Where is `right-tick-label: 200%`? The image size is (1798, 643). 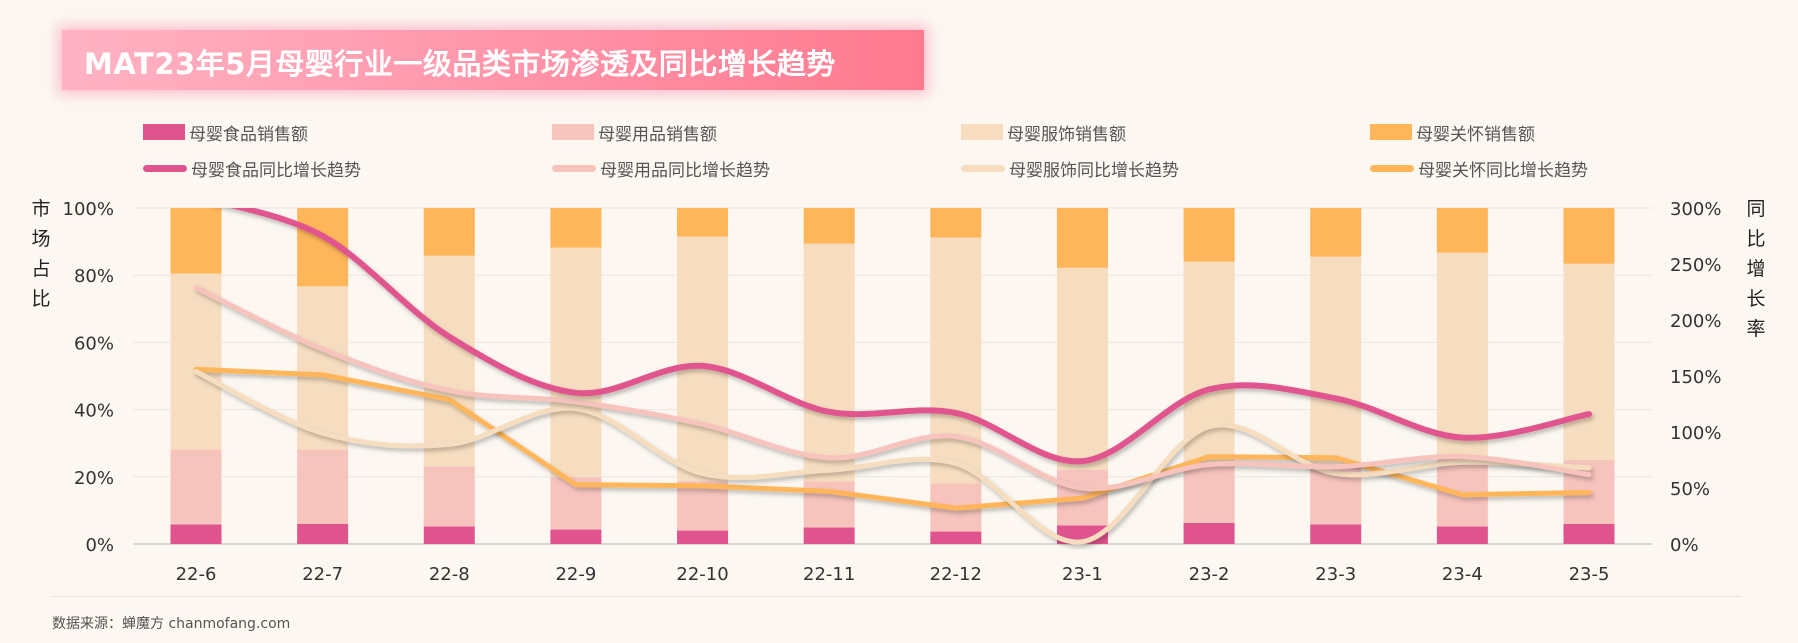 right-tick-label: 200% is located at coordinates (1695, 321).